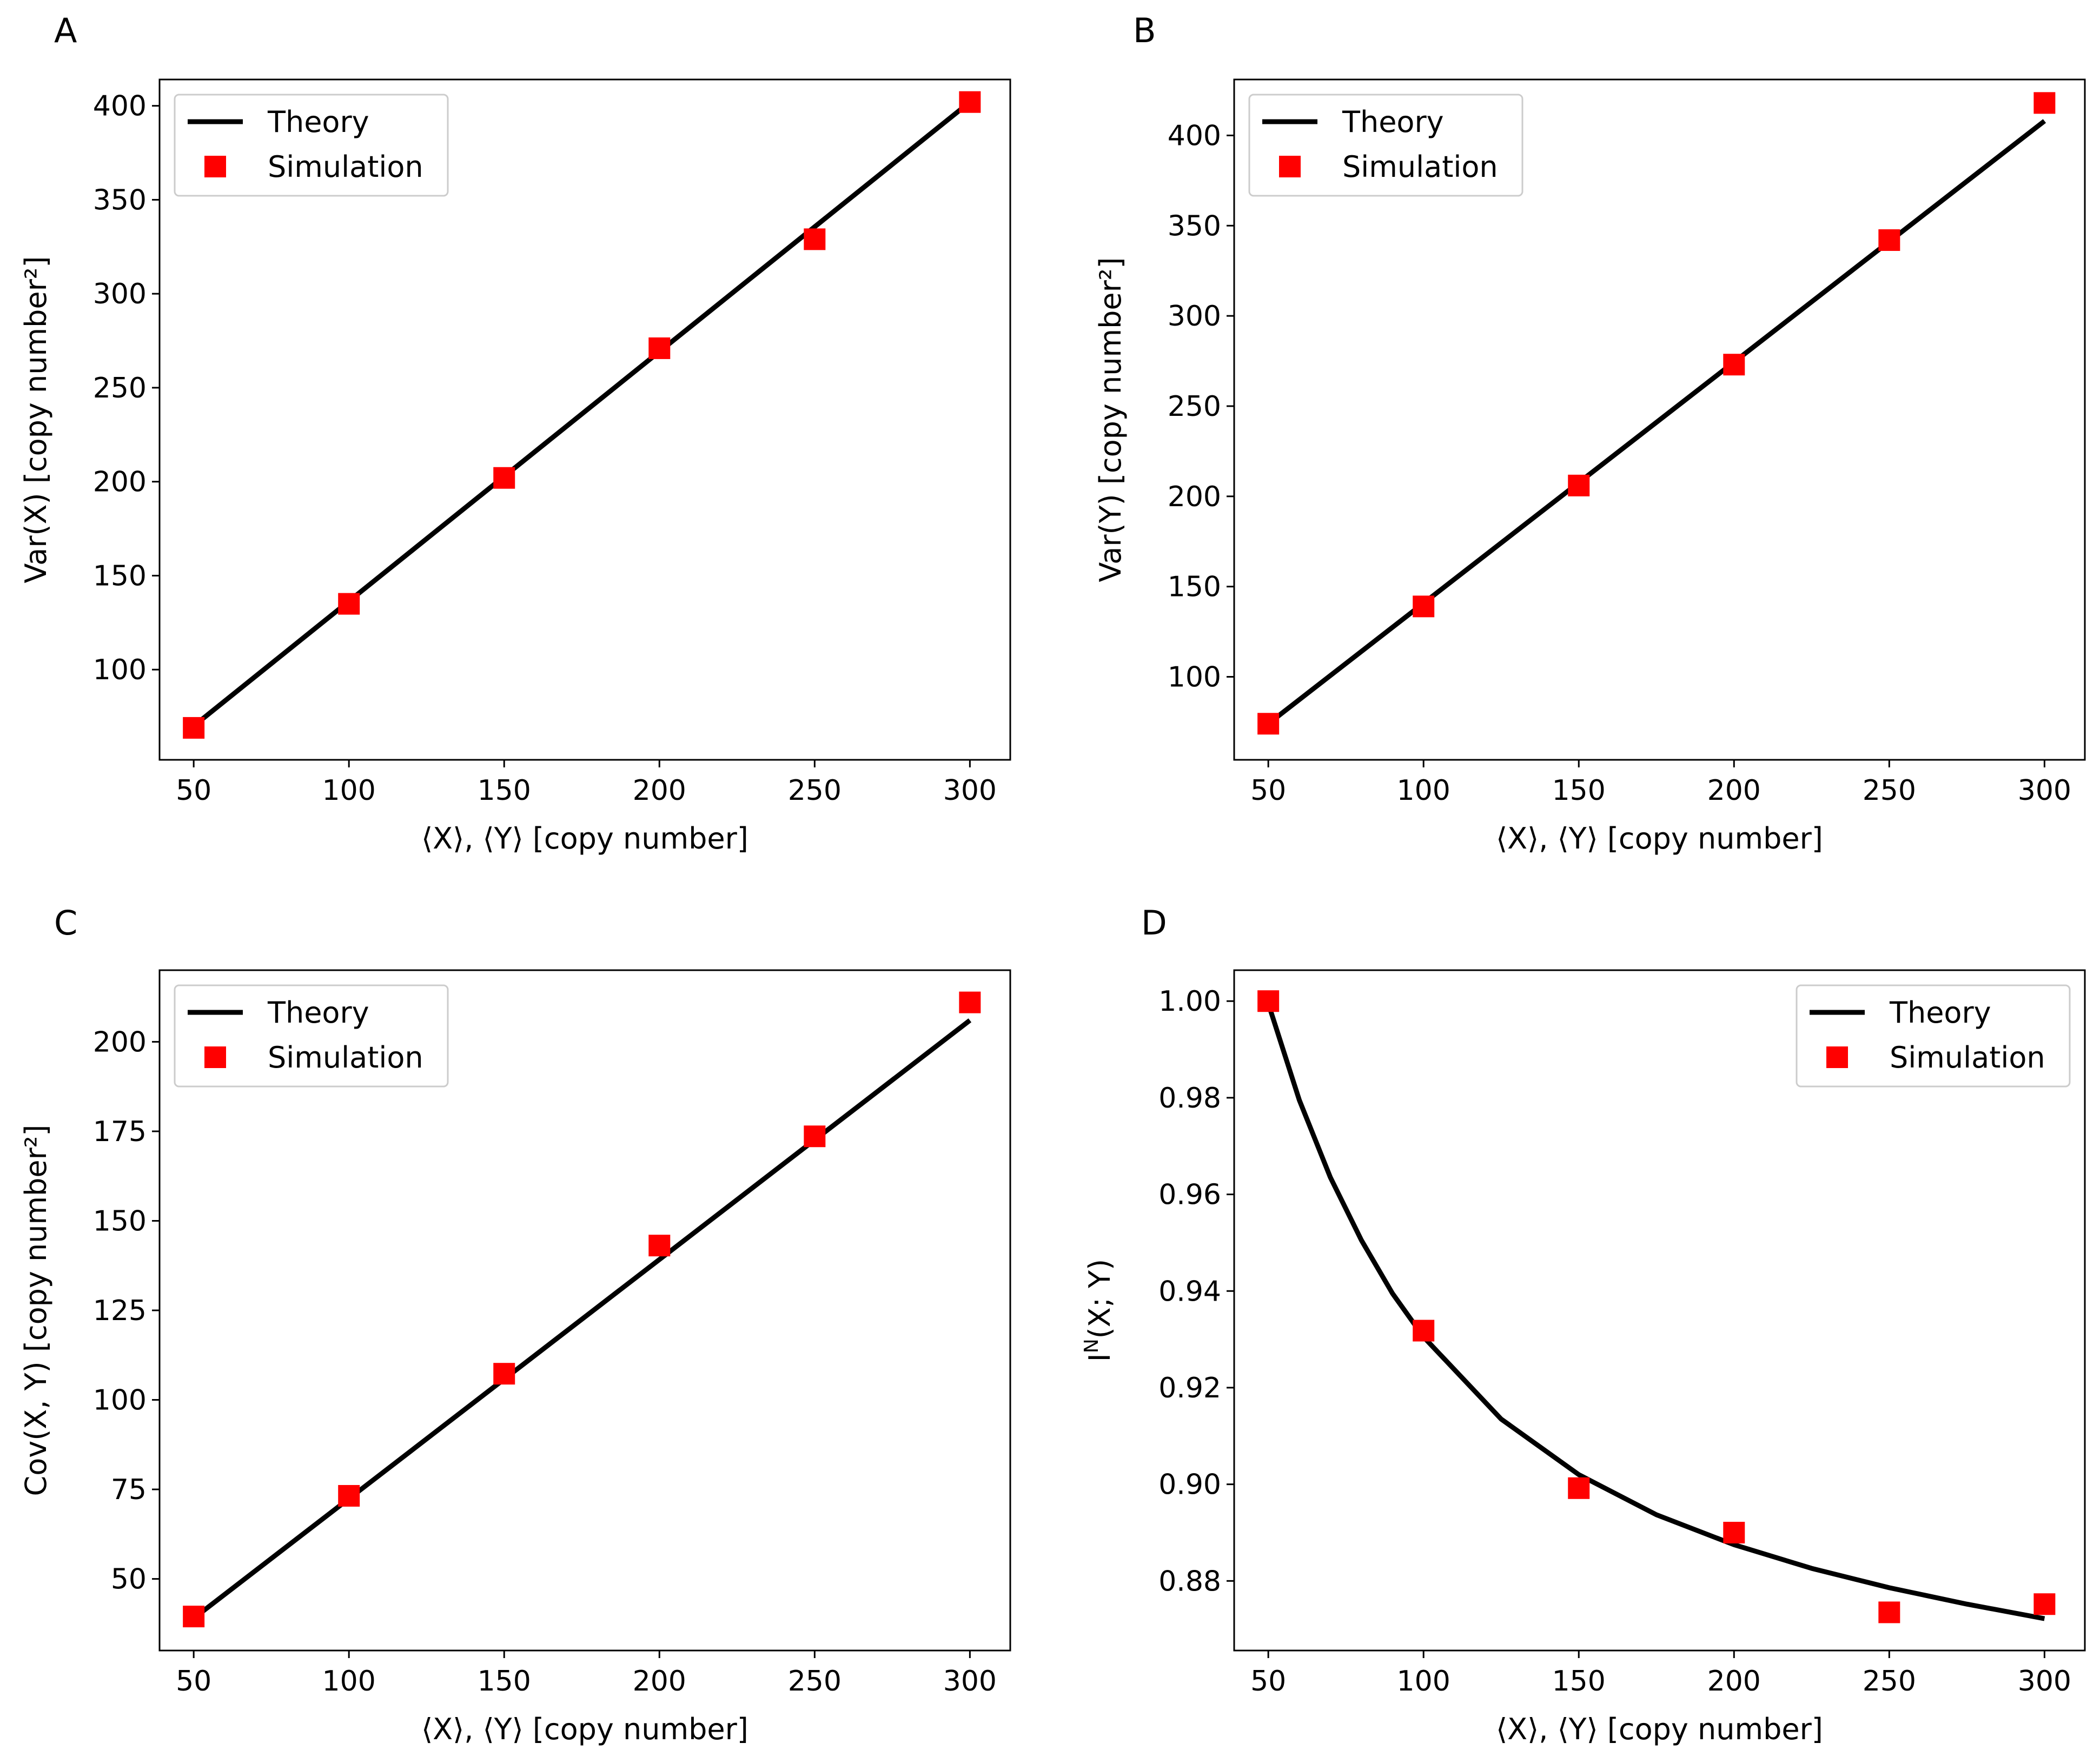  I want to click on panel-letter: C, so click(65, 923).